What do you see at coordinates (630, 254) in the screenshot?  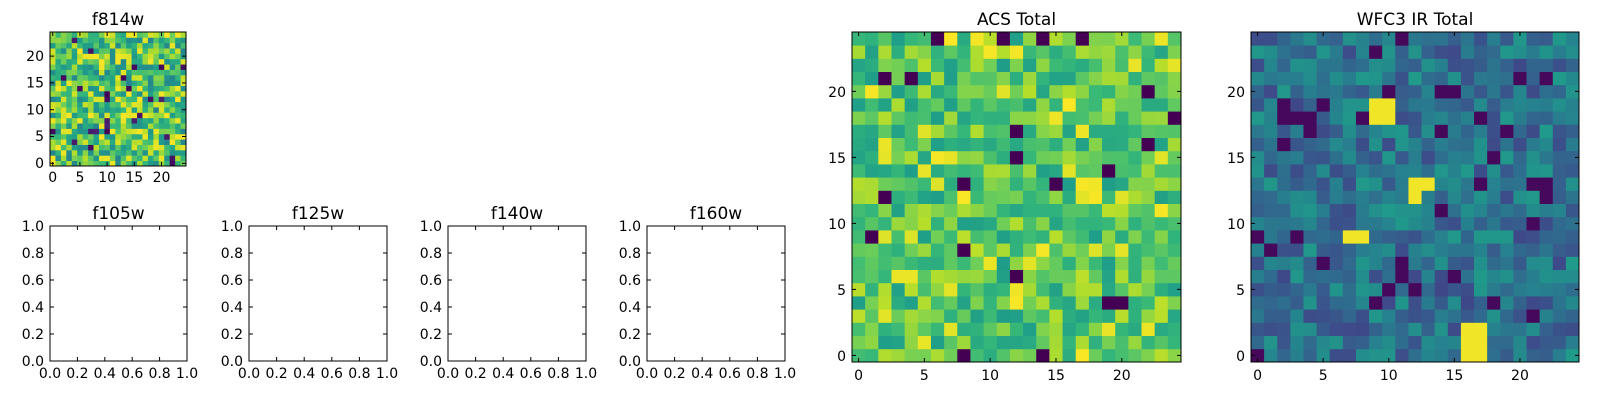 I see `y-tick-label: 0.8` at bounding box center [630, 254].